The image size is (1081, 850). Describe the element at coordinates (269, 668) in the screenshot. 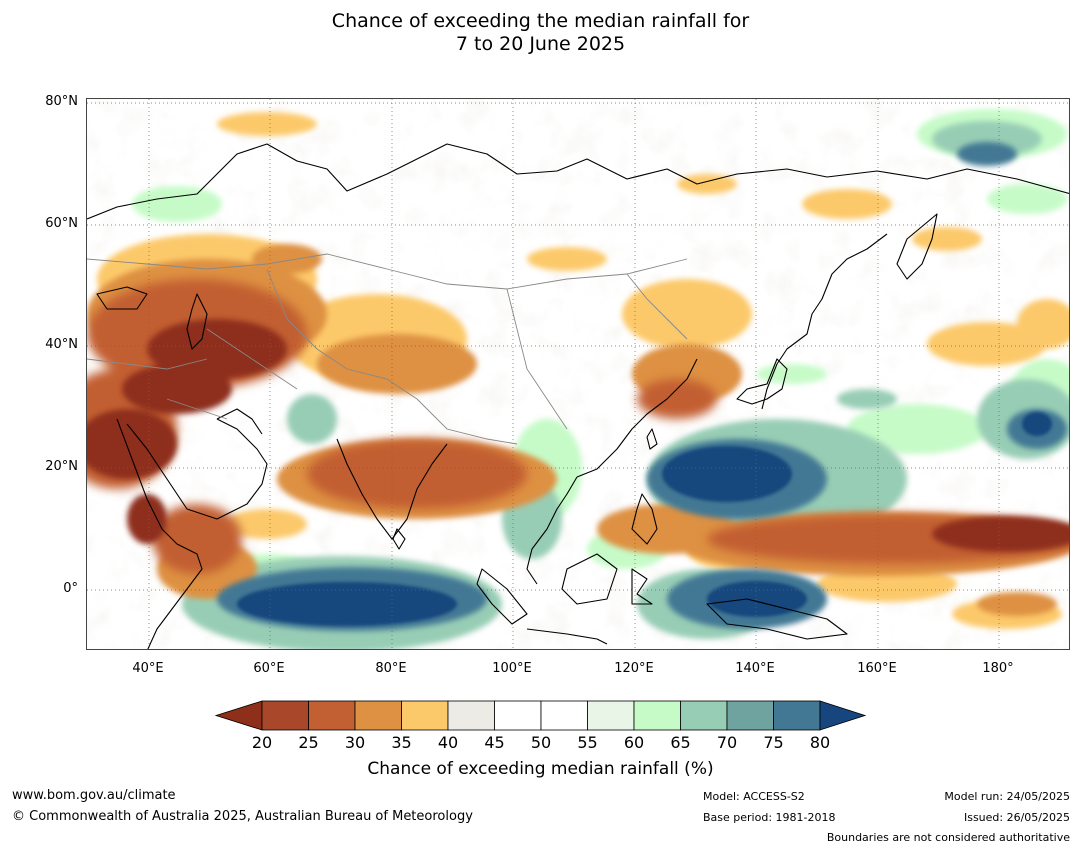

I see `lon-label-60e: 60°E` at that location.